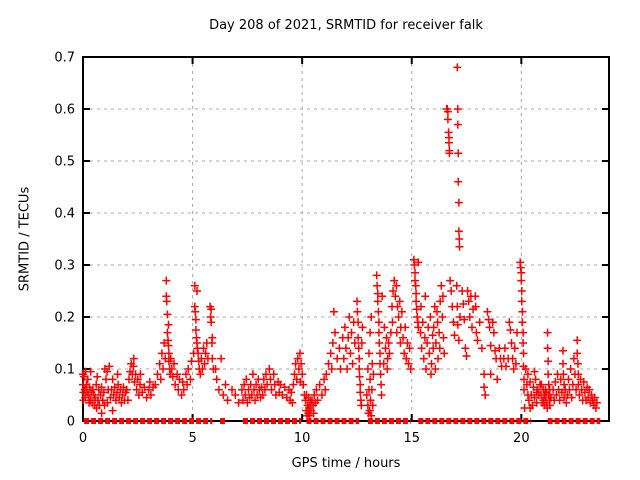  Describe the element at coordinates (192, 438) in the screenshot. I see `x-tick-label: 5` at that location.